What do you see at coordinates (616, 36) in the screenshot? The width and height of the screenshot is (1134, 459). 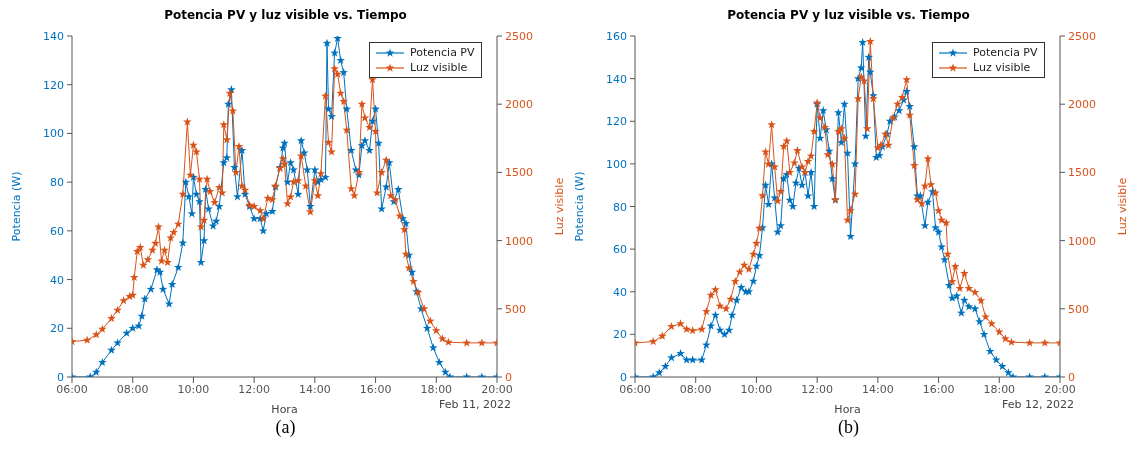 I see `y-tick-label: 160` at bounding box center [616, 36].